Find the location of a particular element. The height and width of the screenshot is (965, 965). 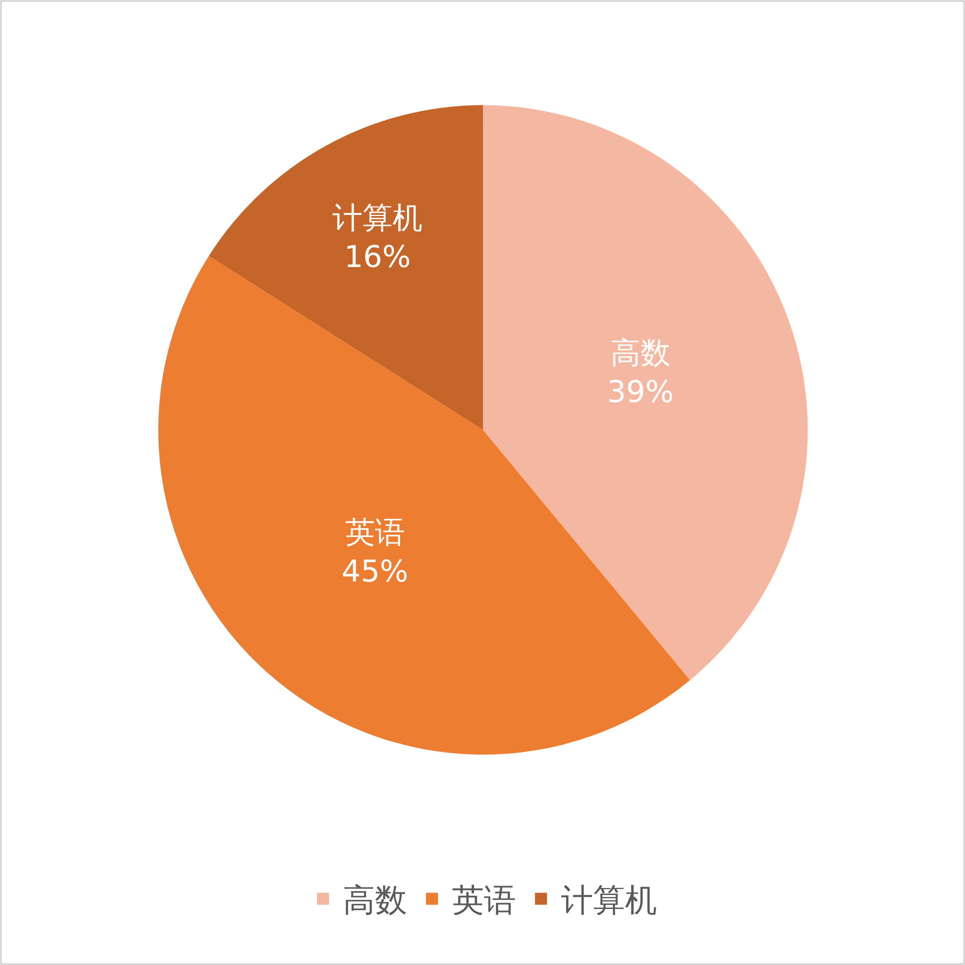

slice-label: 英语 is located at coordinates (374, 532).